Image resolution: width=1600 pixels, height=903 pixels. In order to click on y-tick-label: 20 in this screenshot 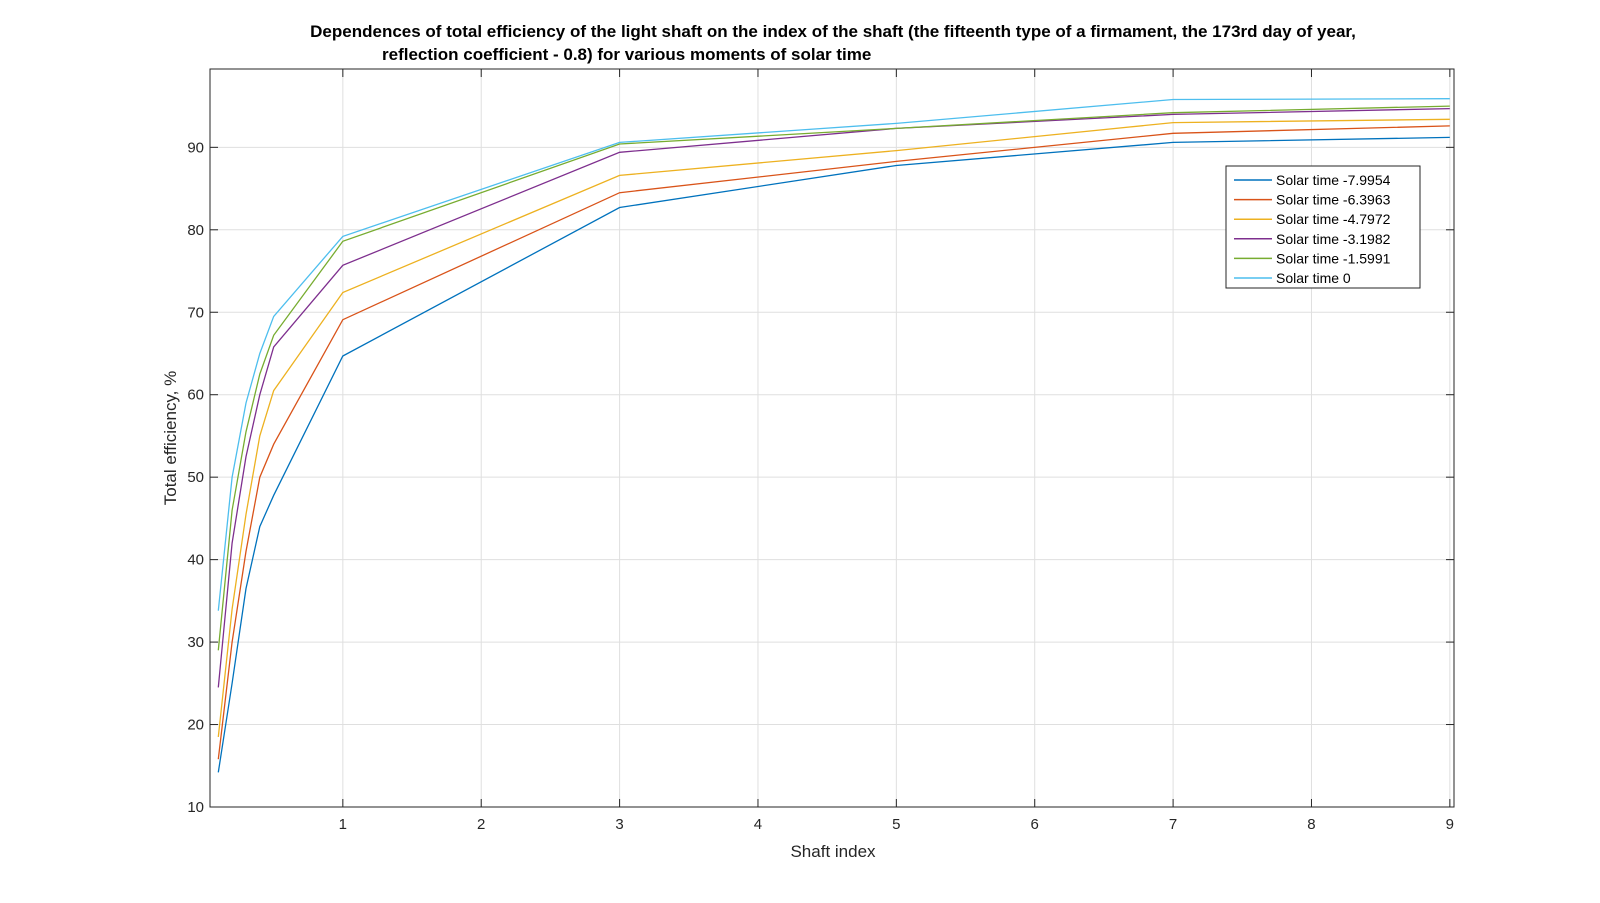, I will do `click(195, 725)`.